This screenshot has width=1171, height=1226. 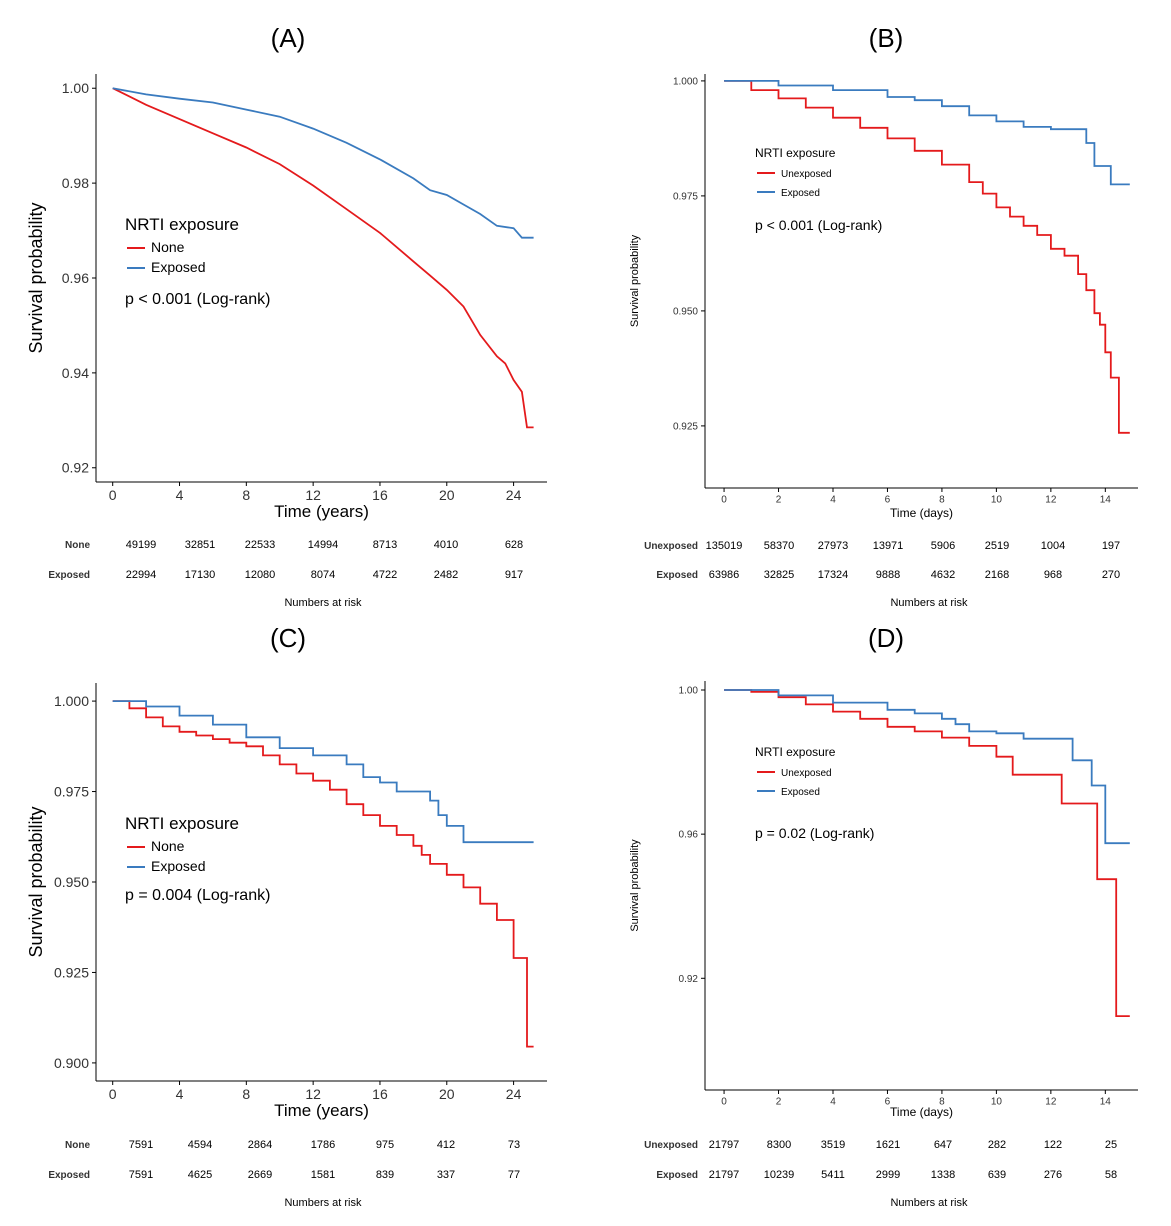 I want to click on y-axis-title-c: Survival probability, so click(x=36, y=881).